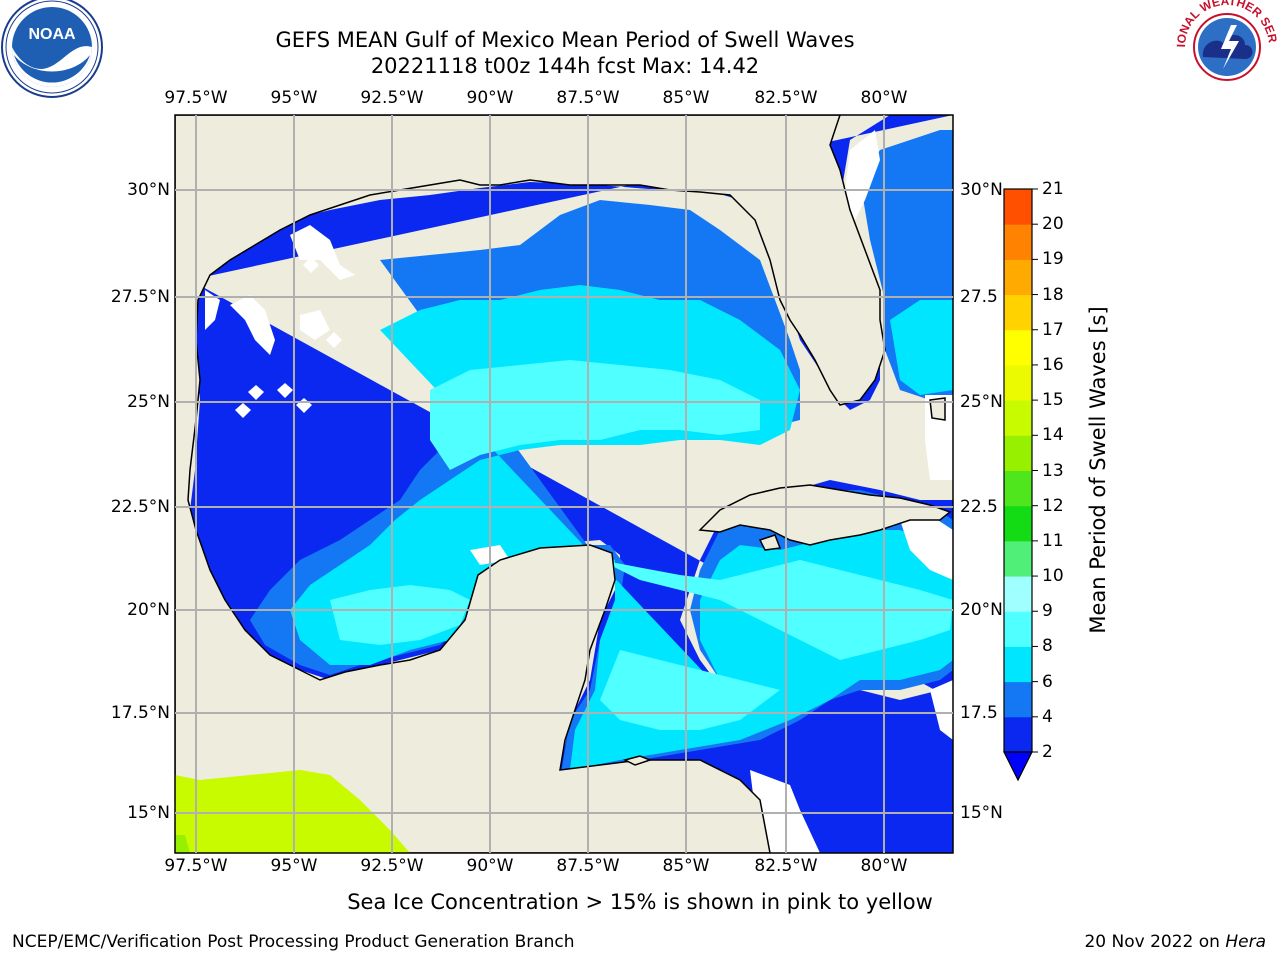  What do you see at coordinates (565, 66) in the screenshot?
I see `map-title-line-2: 20221118 t00z 144h fcst Max: 14.42` at bounding box center [565, 66].